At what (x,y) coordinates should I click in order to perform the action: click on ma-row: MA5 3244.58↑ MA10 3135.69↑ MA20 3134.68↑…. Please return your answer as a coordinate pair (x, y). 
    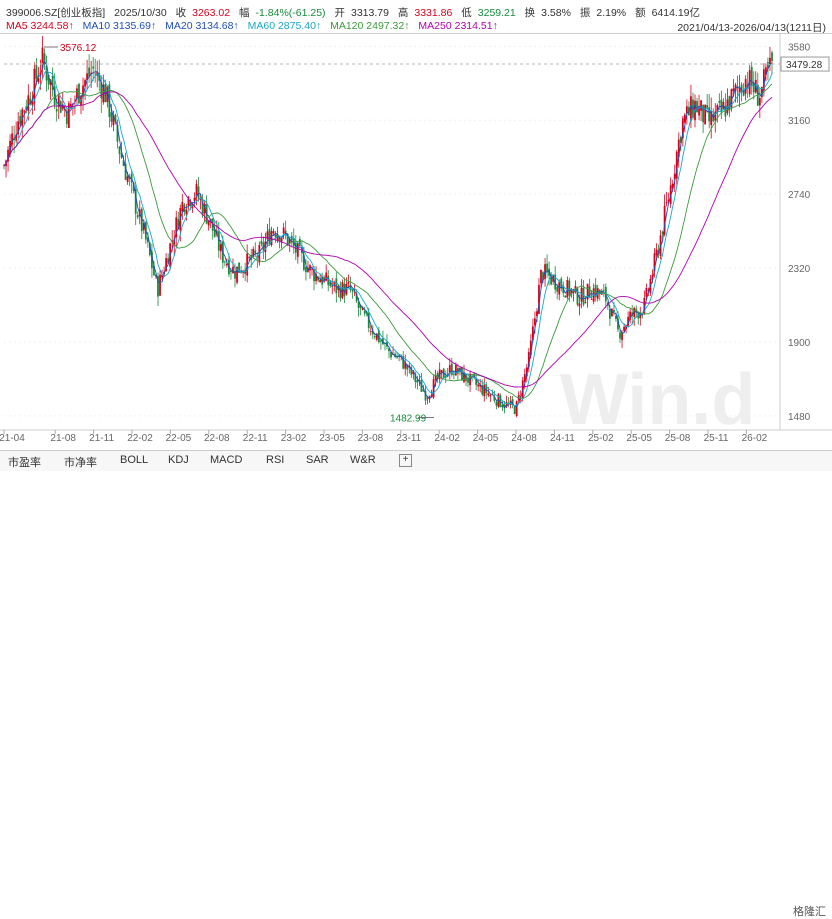
    Looking at the image, I should click on (255, 26).